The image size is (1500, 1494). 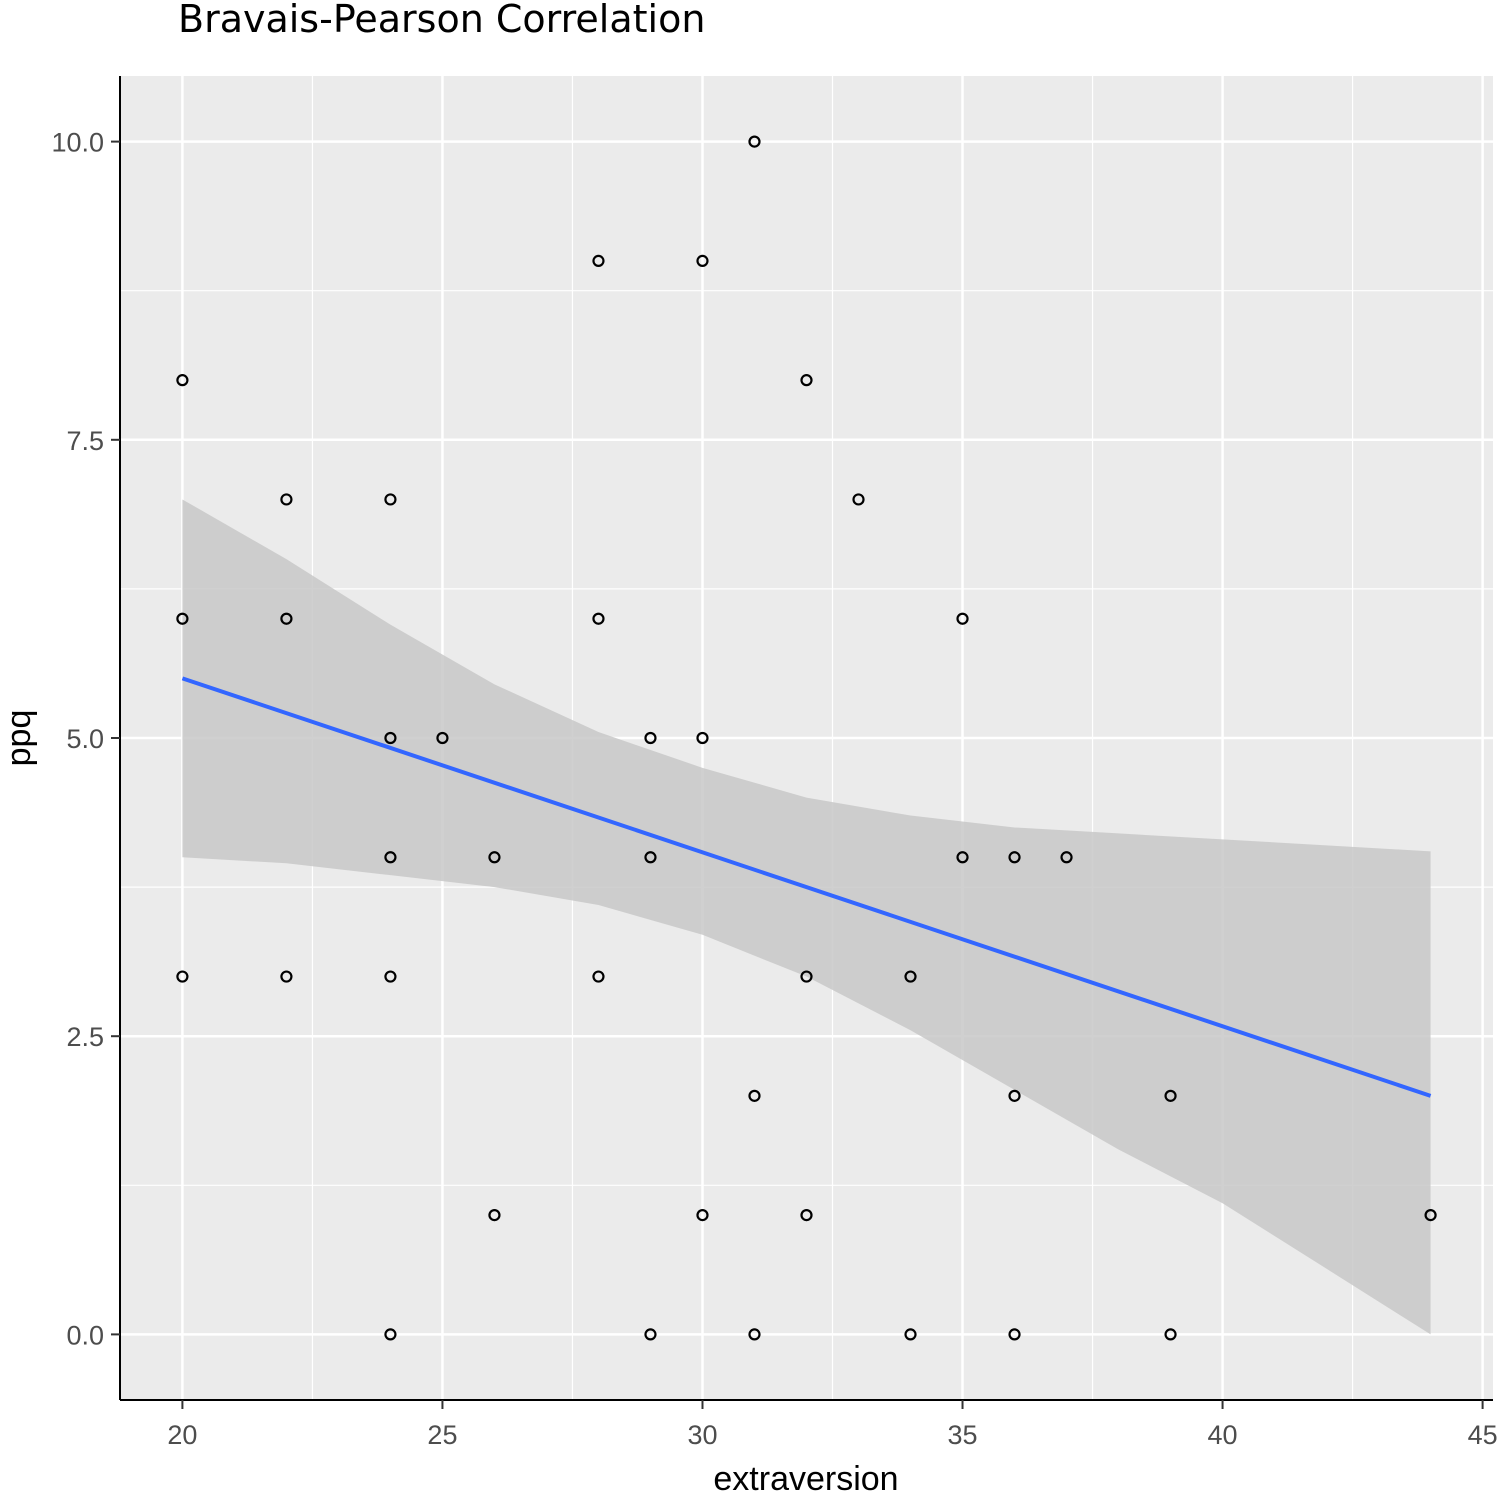 What do you see at coordinates (85, 1037) in the screenshot?
I see `y-tick-label: 2.5` at bounding box center [85, 1037].